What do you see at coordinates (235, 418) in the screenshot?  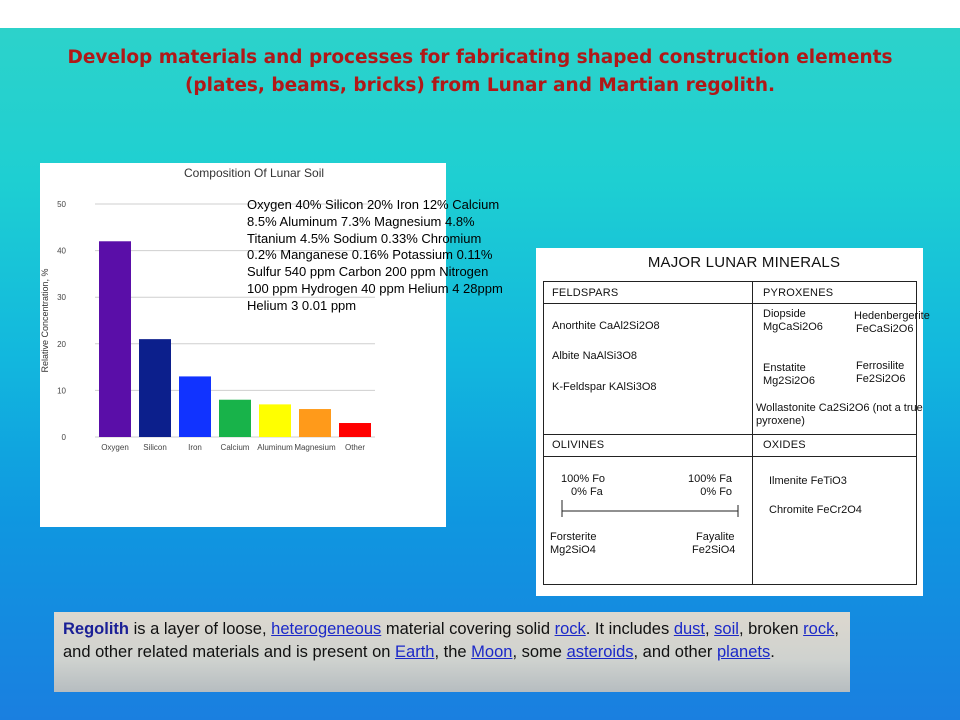 I see `bar-calcium` at bounding box center [235, 418].